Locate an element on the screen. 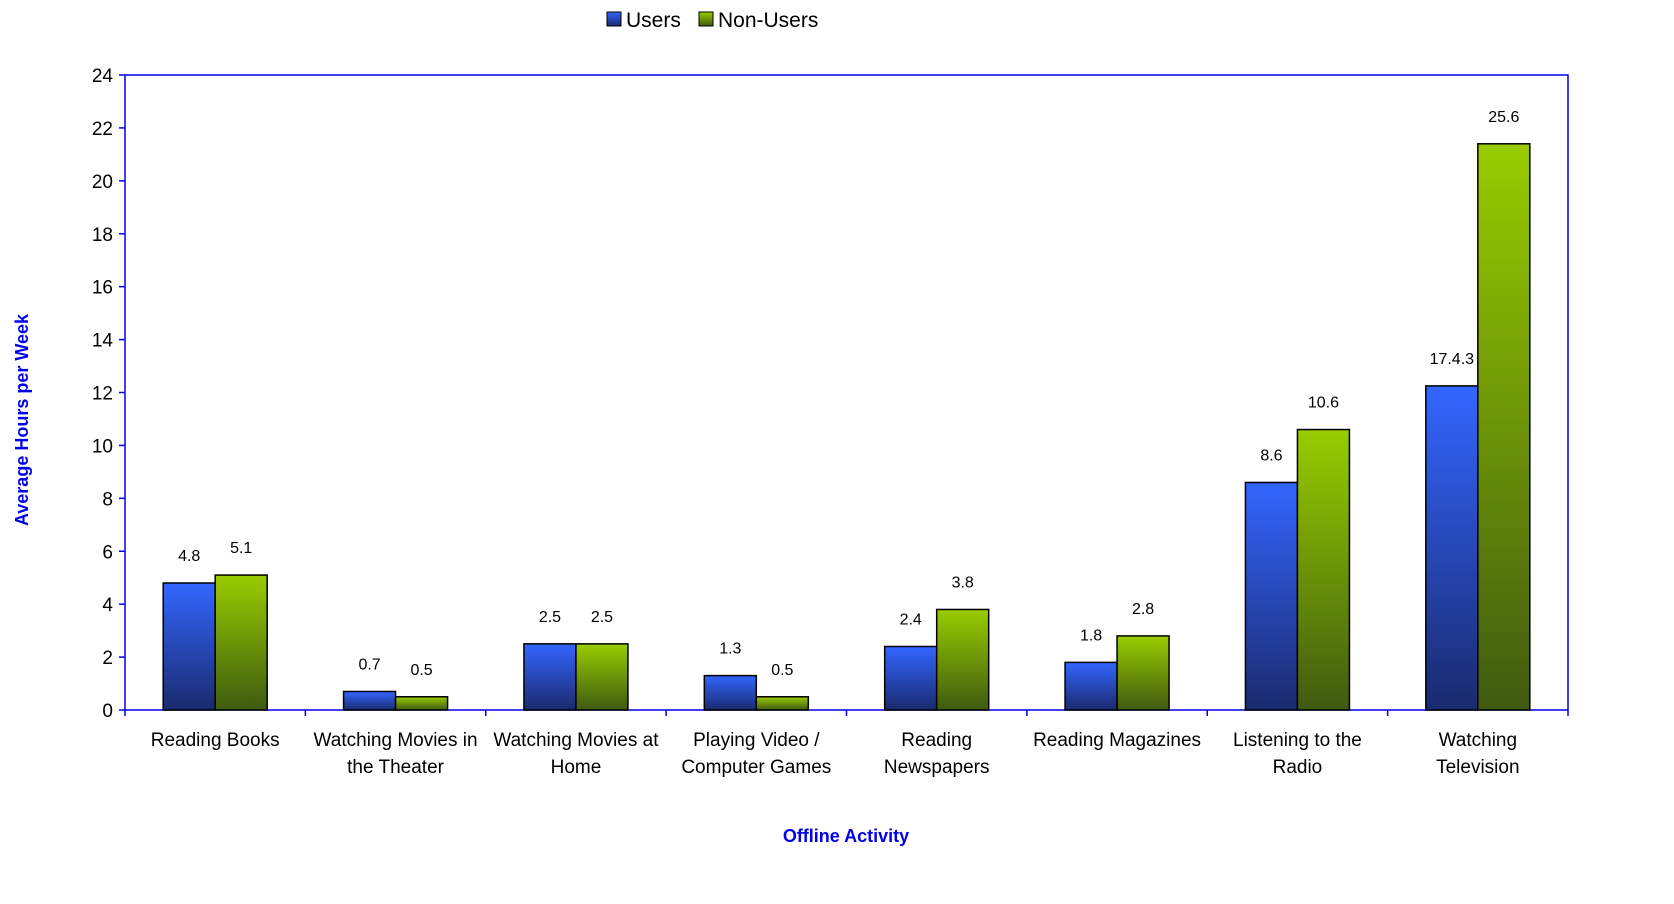  data-label: 2.8 is located at coordinates (1143, 609).